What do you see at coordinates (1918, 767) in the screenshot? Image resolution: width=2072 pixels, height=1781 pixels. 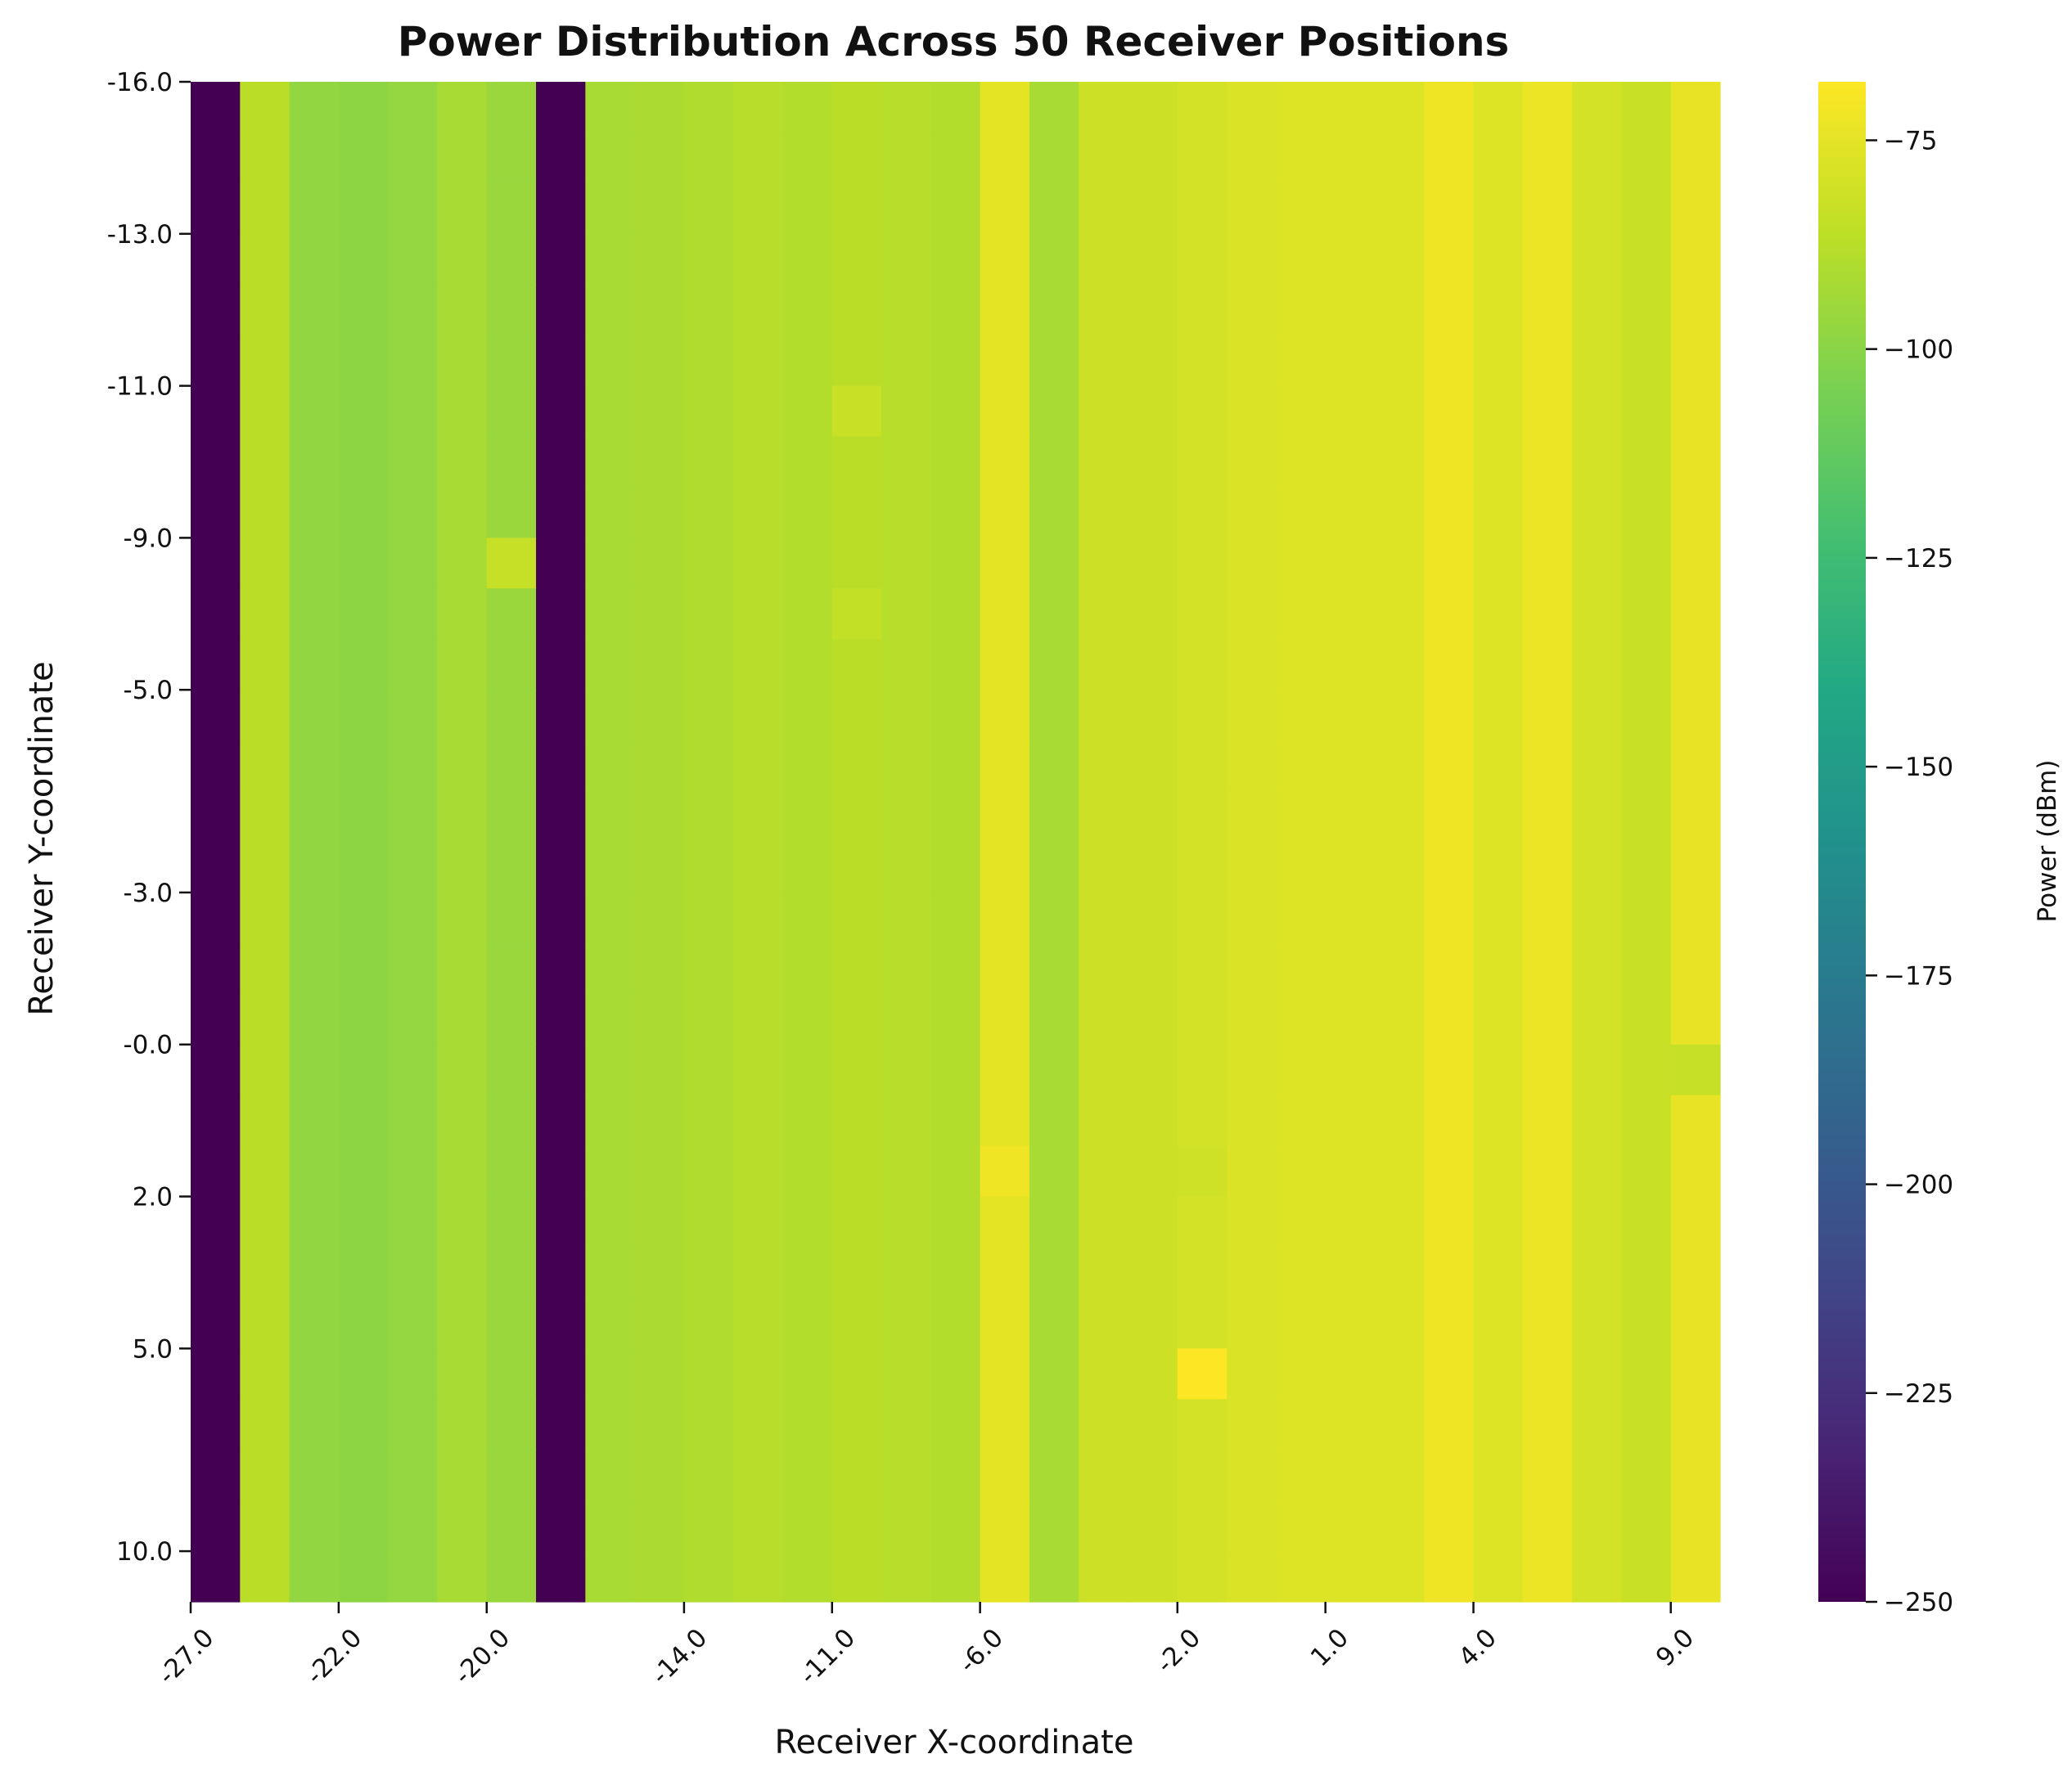 I see `colorbar-tick-label: −150` at bounding box center [1918, 767].